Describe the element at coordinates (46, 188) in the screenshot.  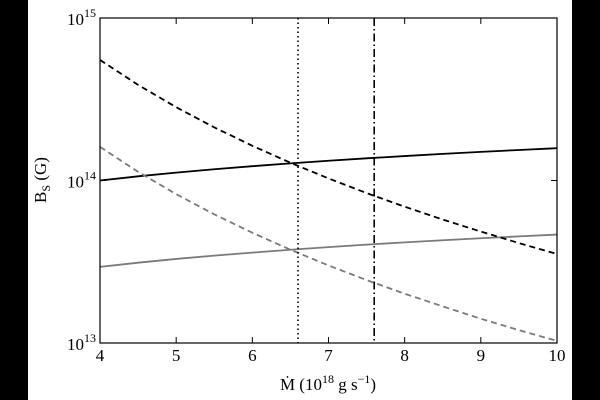
I see `y-label-sub: S` at that location.